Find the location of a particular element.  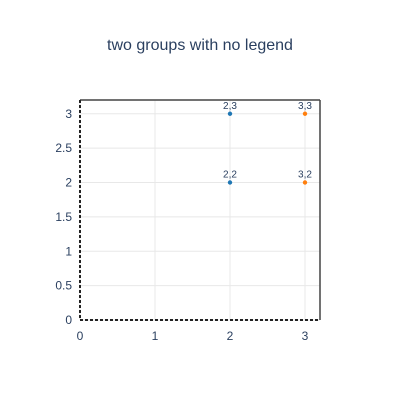

y-axis-ticks: 0 0.5 1 1.5 2 2.5 3 is located at coordinates (63, 217).